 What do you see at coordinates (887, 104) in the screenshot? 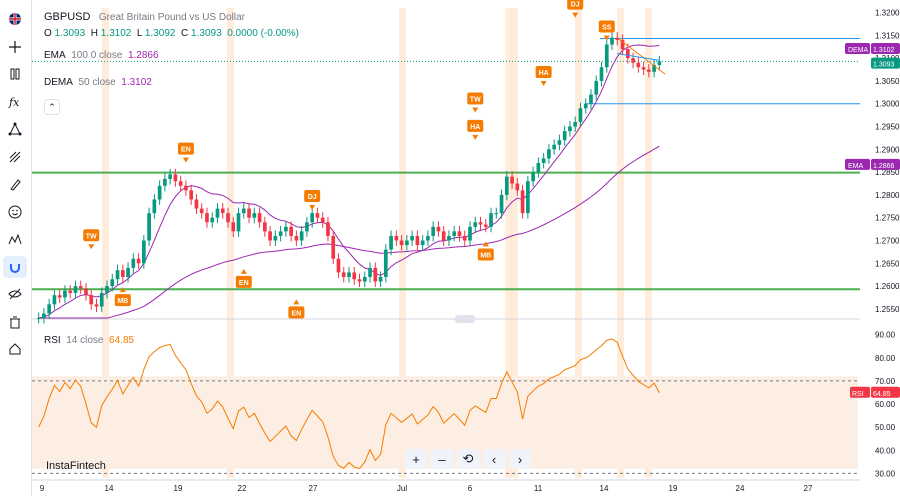
I see `price-tick-label: 1.3000` at bounding box center [887, 104].